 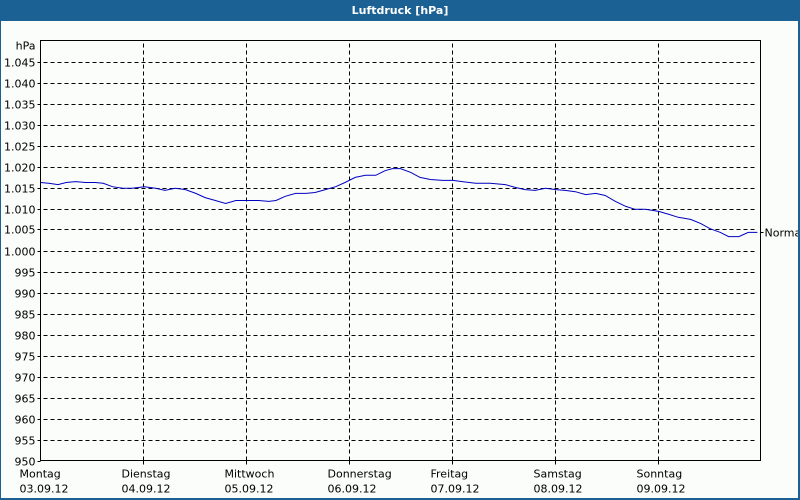 What do you see at coordinates (360, 474) in the screenshot?
I see `x-tick-day: Donnerstag` at bounding box center [360, 474].